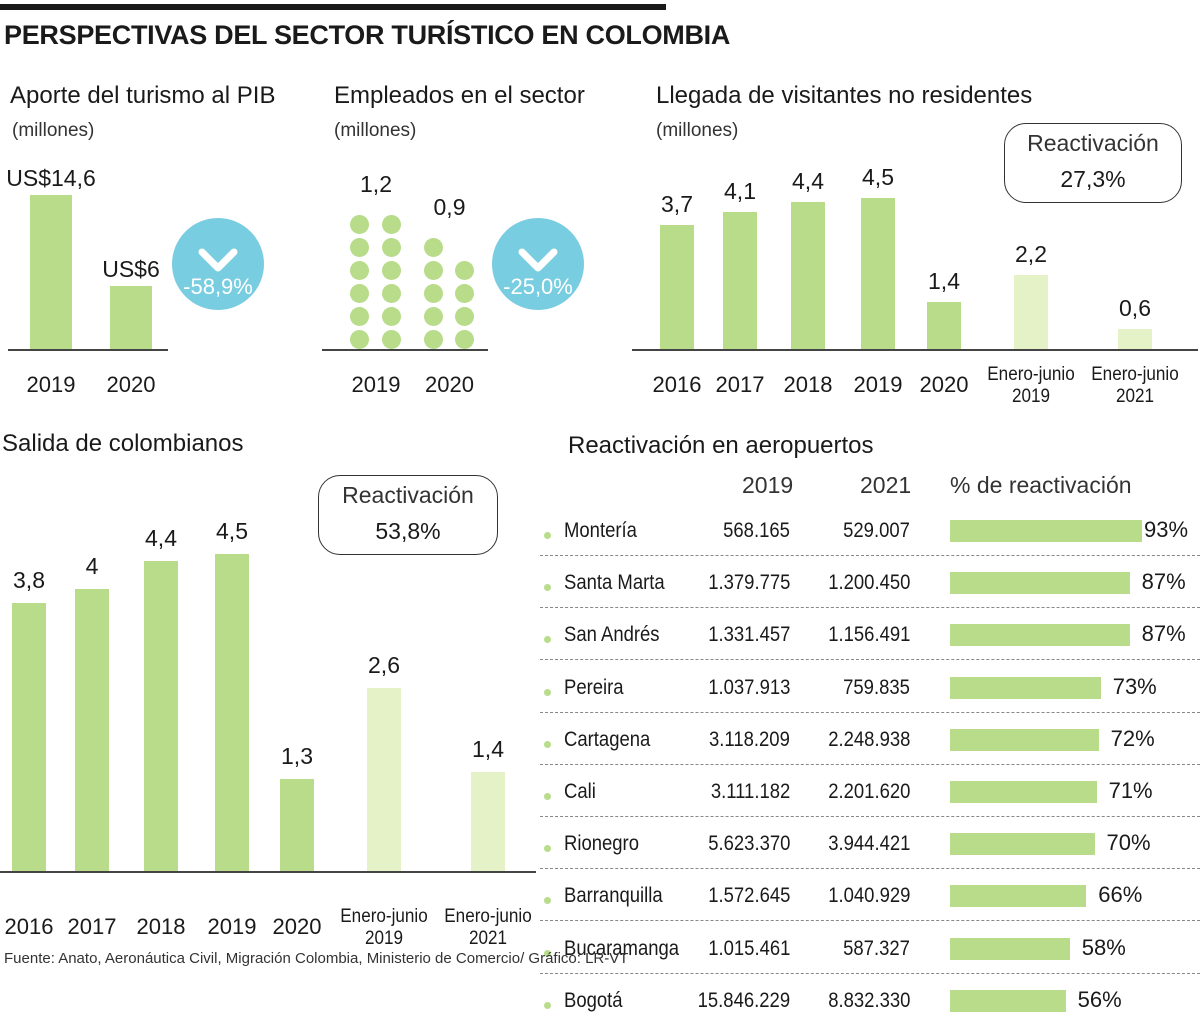 This screenshot has height=1033, width=1200. Describe the element at coordinates (53, 130) in the screenshot. I see `pib-unit: (millones)` at that location.